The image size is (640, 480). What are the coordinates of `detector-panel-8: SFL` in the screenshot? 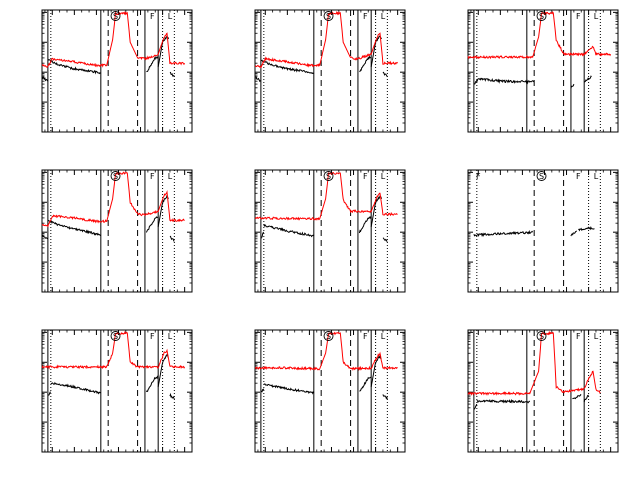 It's located at (330, 391).